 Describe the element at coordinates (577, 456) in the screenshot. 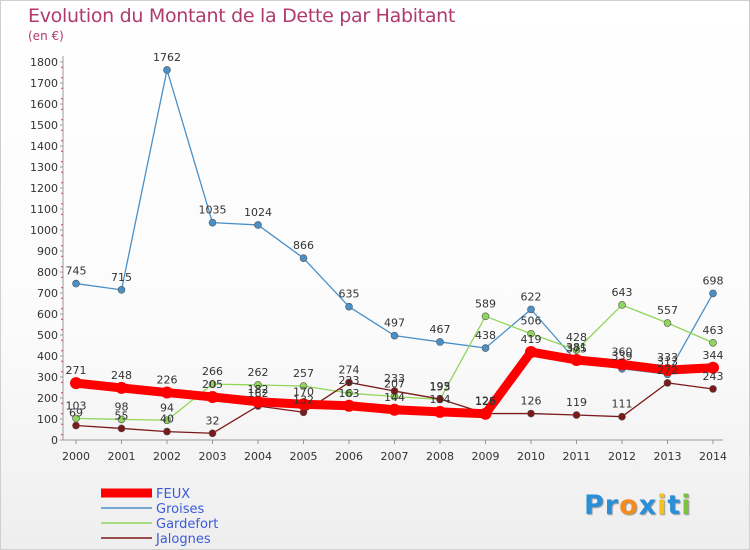

I see `x-tick-label: 2011` at that location.